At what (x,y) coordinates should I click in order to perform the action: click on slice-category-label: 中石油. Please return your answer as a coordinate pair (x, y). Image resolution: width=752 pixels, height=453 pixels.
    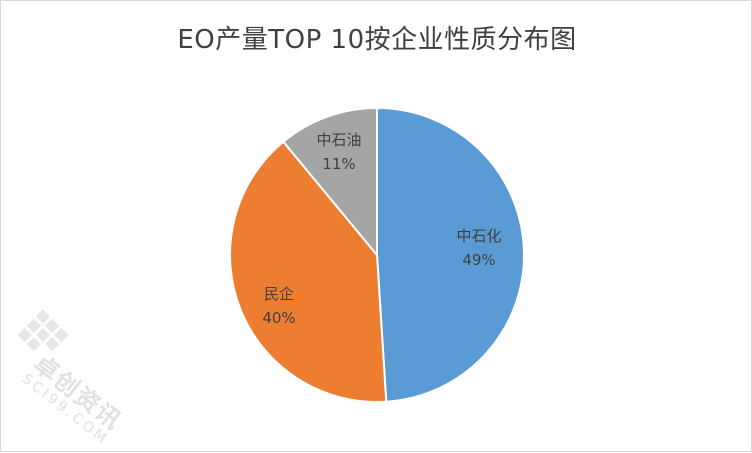
    Looking at the image, I should click on (338, 140).